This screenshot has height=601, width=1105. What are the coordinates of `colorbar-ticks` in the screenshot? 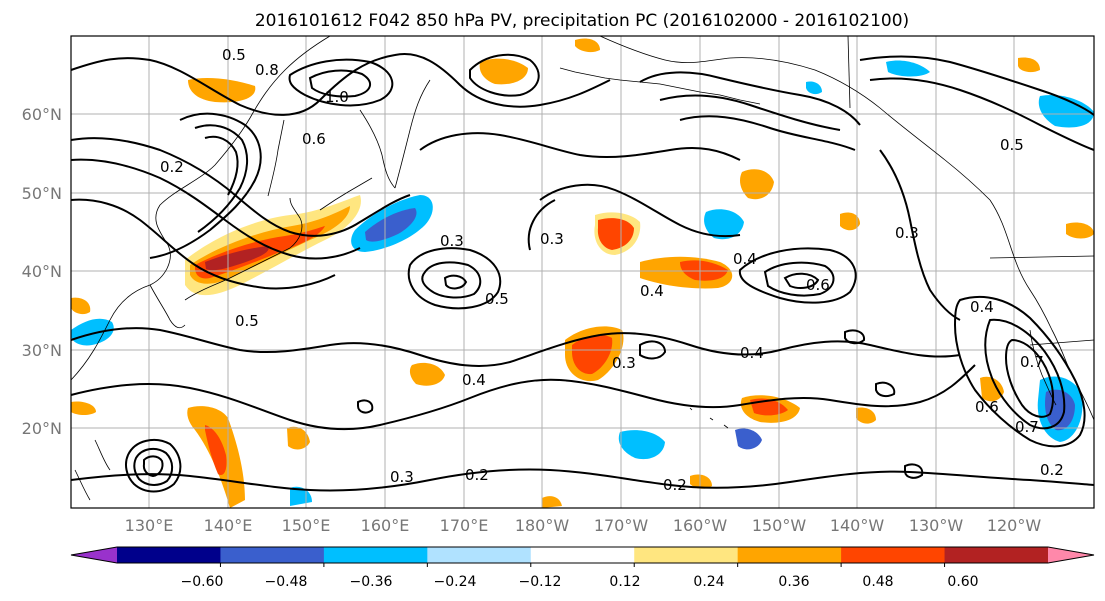 It's located at (582, 565).